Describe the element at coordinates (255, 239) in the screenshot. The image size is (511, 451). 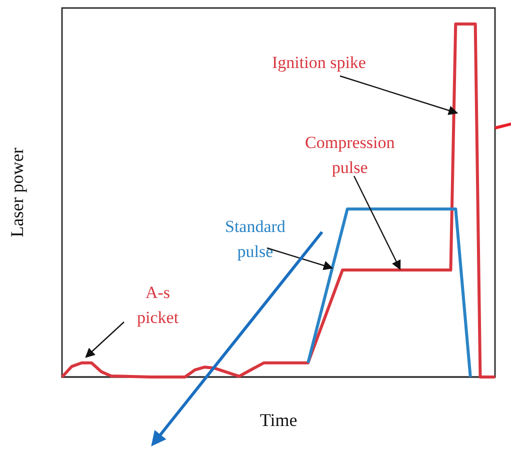
I see `text: Standard pulse` at that location.